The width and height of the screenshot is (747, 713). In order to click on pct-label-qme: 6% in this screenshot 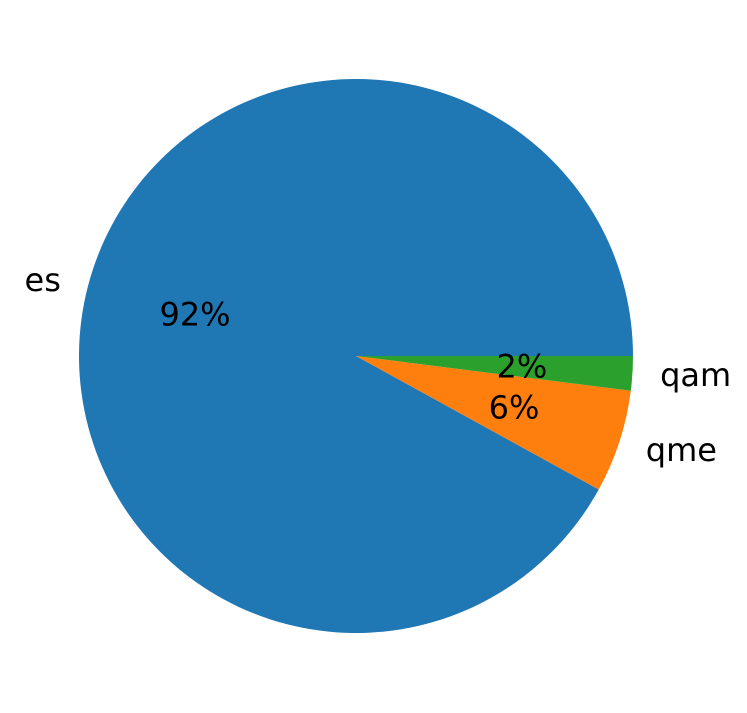, I will do `click(514, 407)`.